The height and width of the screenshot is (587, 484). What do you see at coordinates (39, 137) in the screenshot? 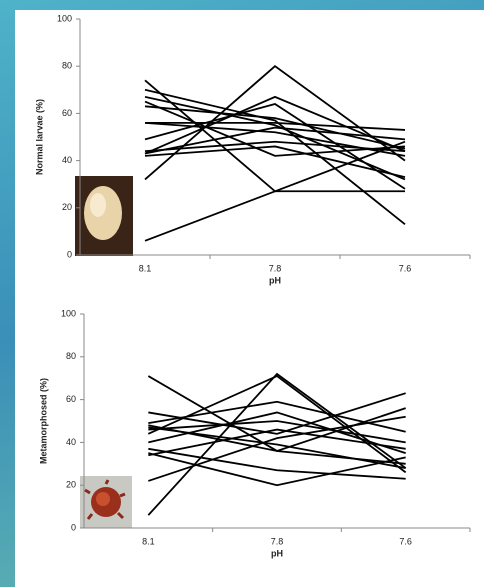
I see `y-axis-title: Normal larvae (%)` at bounding box center [39, 137].